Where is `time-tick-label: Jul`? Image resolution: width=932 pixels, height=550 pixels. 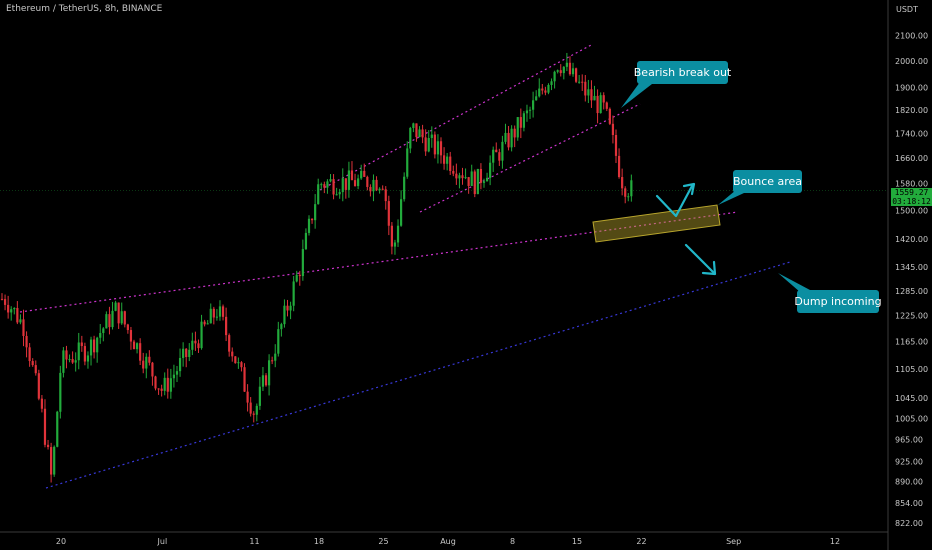 time-tick-label: Jul is located at coordinates (162, 541).